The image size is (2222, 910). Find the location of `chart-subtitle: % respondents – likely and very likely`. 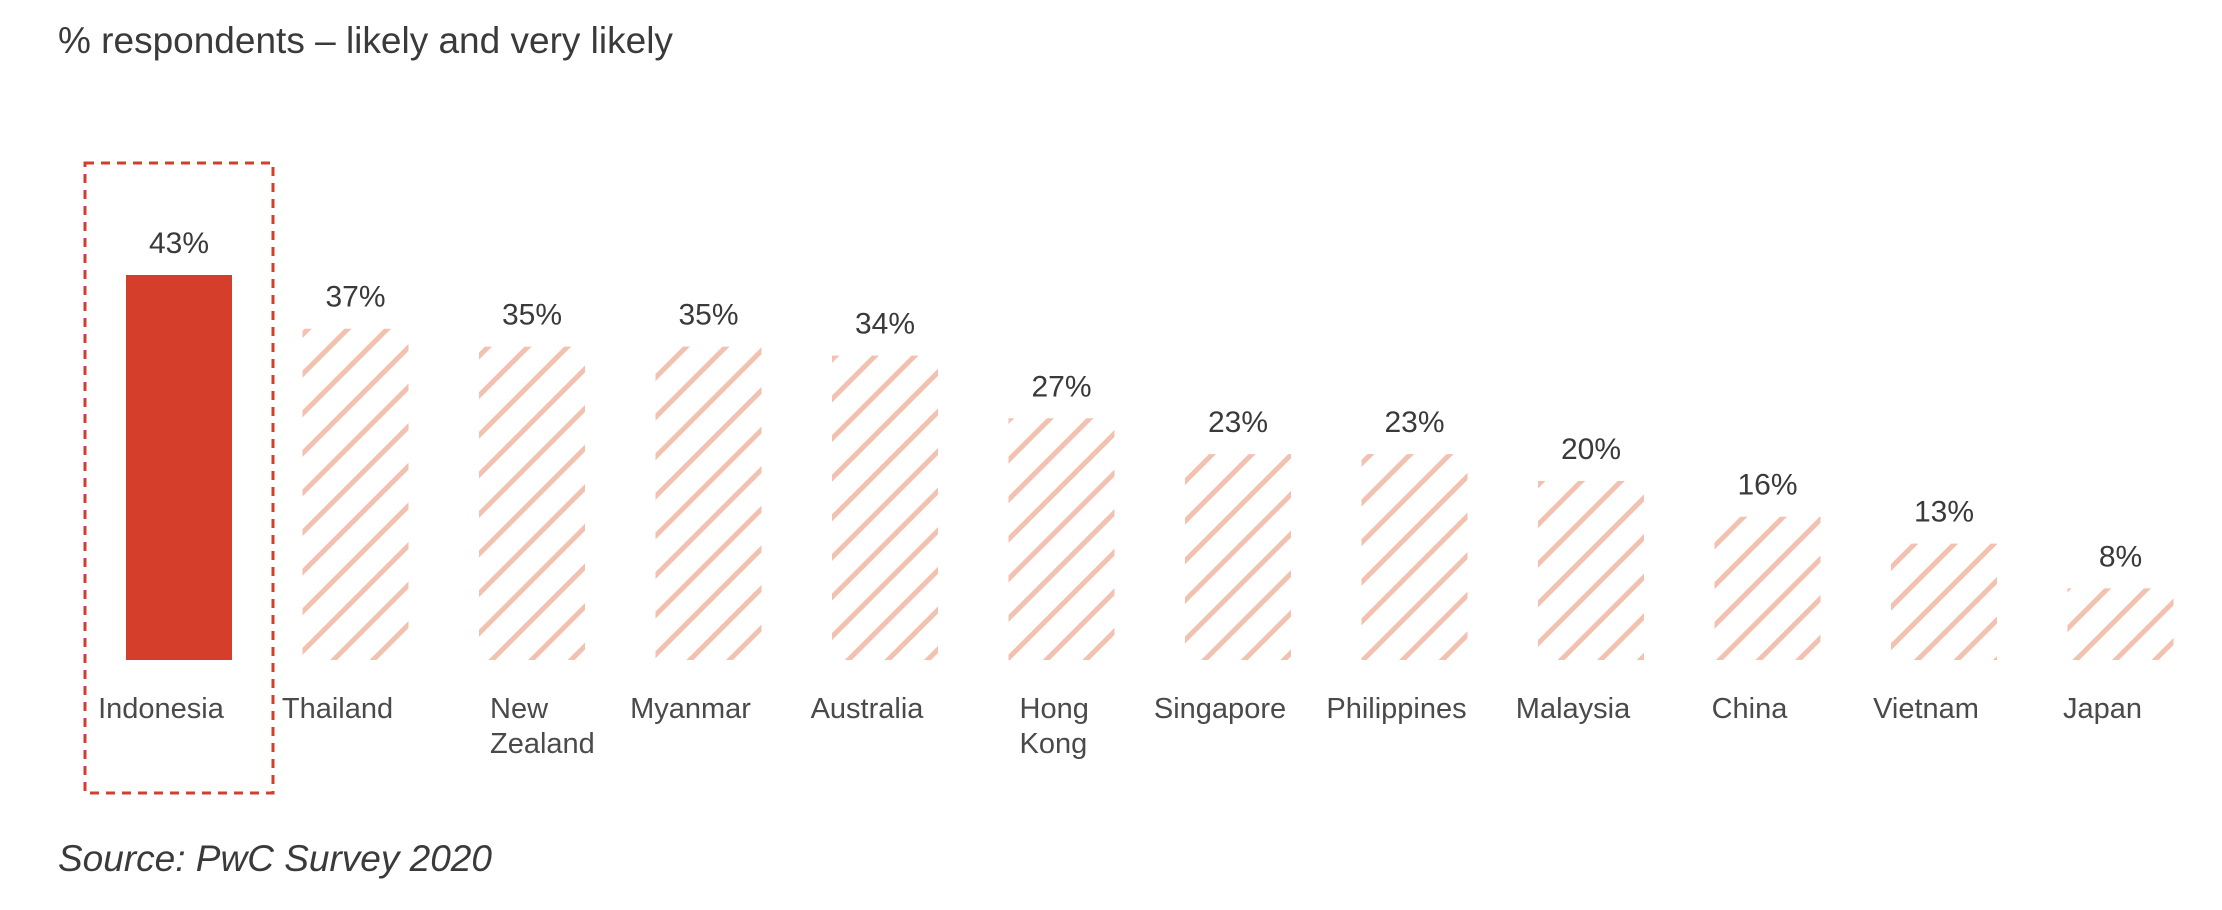

chart-subtitle: % respondents – likely and very likely is located at coordinates (365, 40).